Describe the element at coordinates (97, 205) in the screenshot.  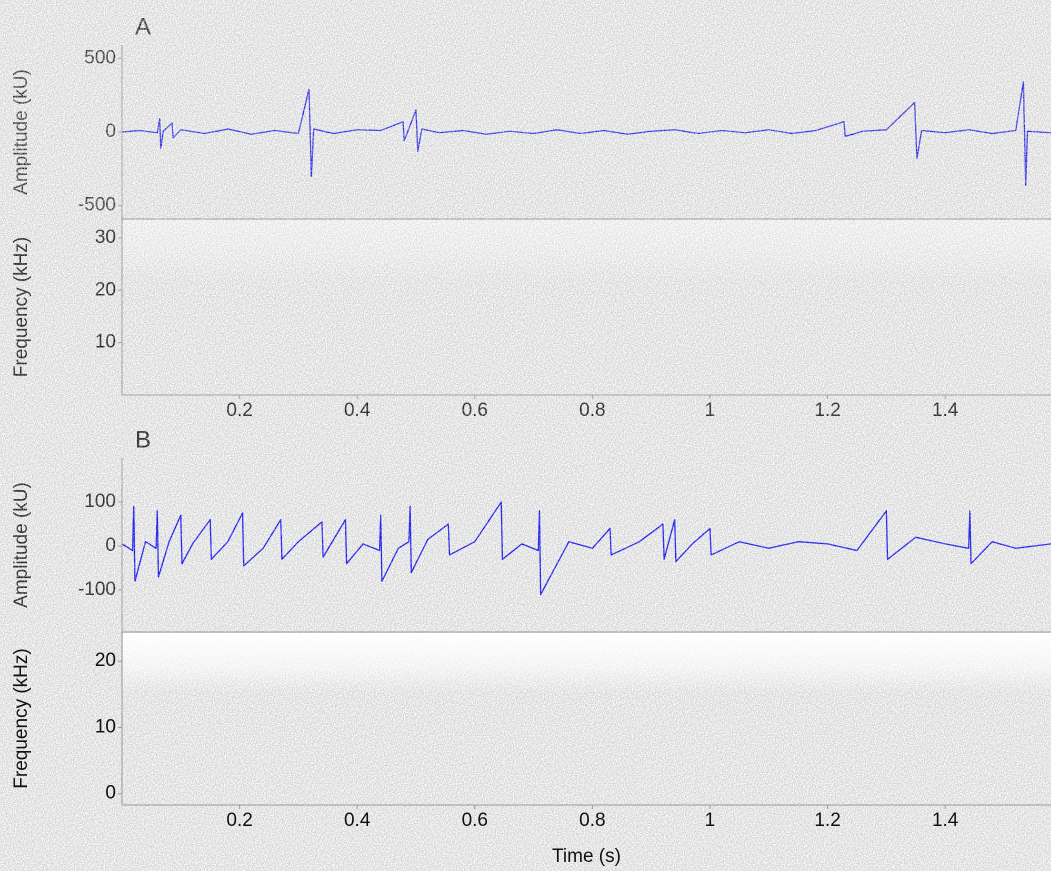
I see `y-tick-label: -500` at that location.